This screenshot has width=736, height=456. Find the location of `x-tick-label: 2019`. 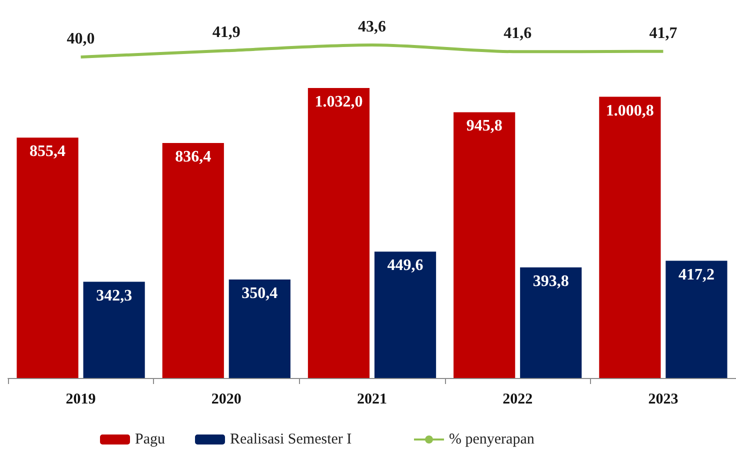

x-tick-label: 2019 is located at coordinates (81, 400).